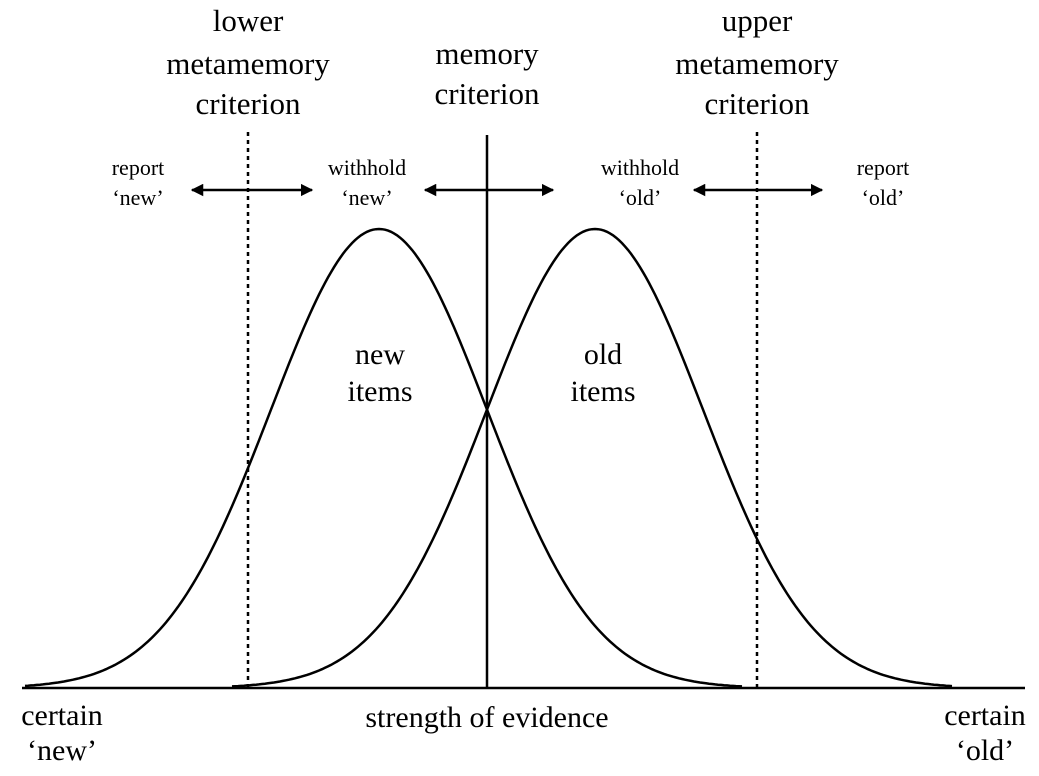  I want to click on distribution-label: old, so click(603, 354).